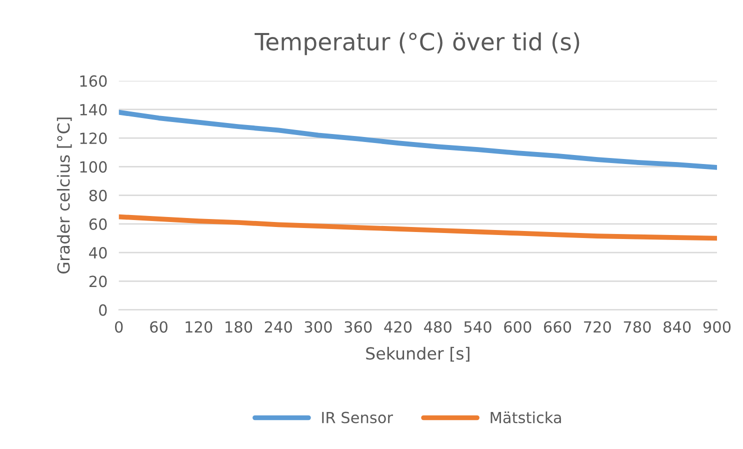 The width and height of the screenshot is (743, 449). What do you see at coordinates (64, 196) in the screenshot?
I see `y-axis-title: Grader celcius [°C]` at bounding box center [64, 196].